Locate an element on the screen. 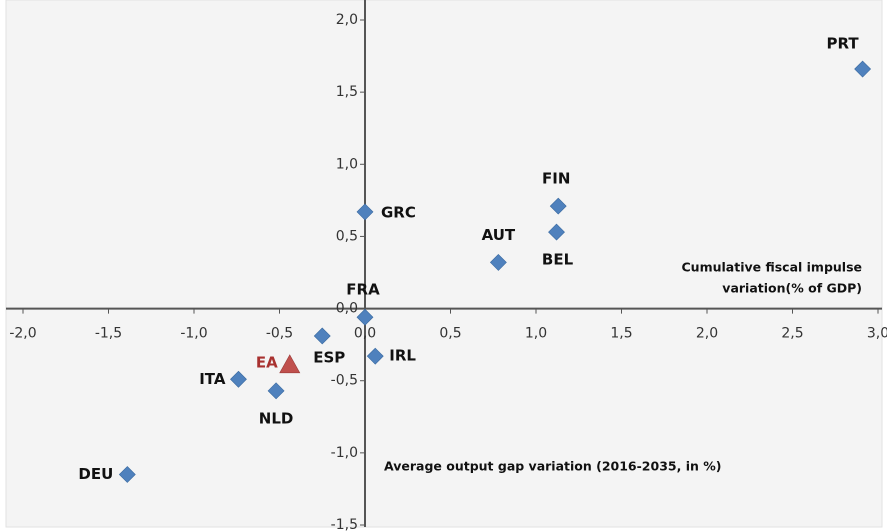  point-label: GRC is located at coordinates (398, 212).